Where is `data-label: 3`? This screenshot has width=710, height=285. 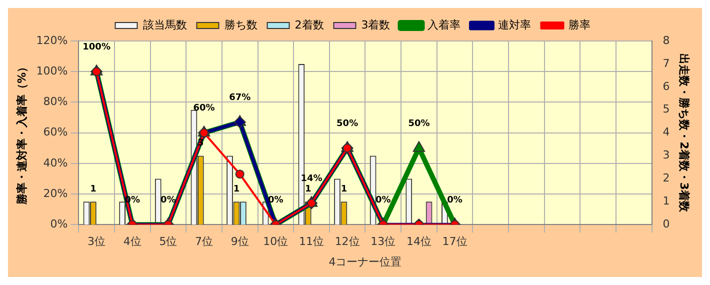
data-label: 3 is located at coordinates (201, 143).